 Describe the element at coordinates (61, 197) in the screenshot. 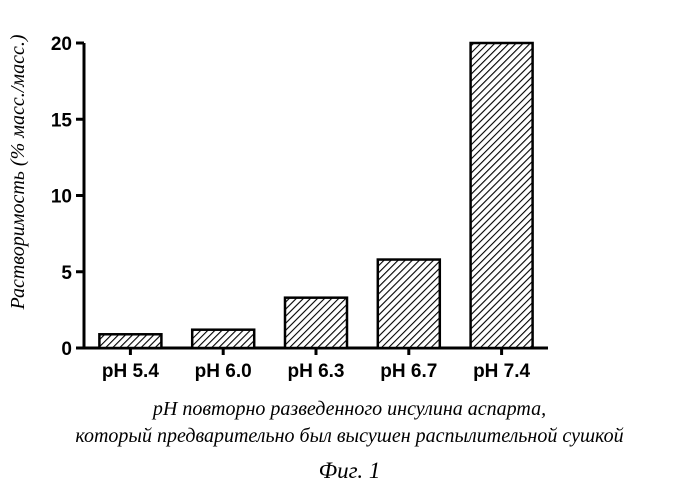

I see `y-tick-label: 10` at that location.